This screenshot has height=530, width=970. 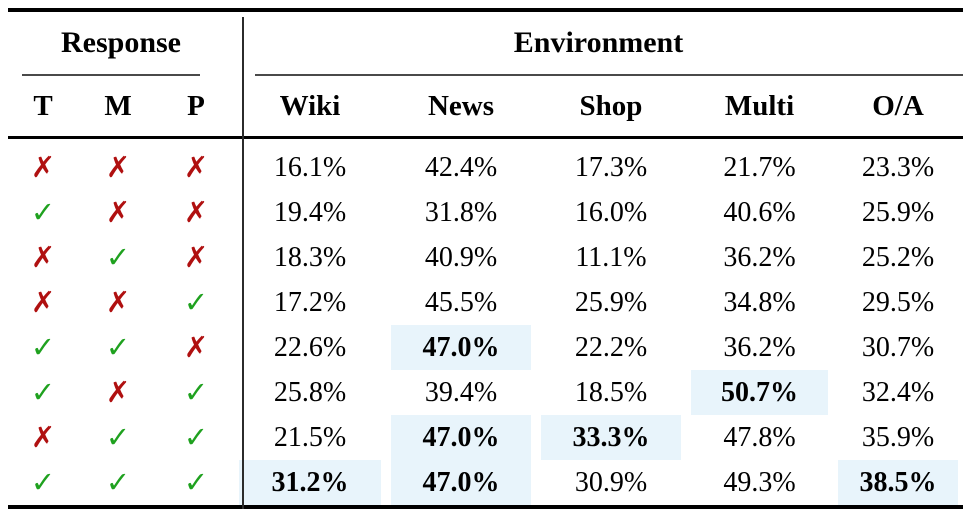 I want to click on data-cell: 19.4%, so click(x=310, y=212).